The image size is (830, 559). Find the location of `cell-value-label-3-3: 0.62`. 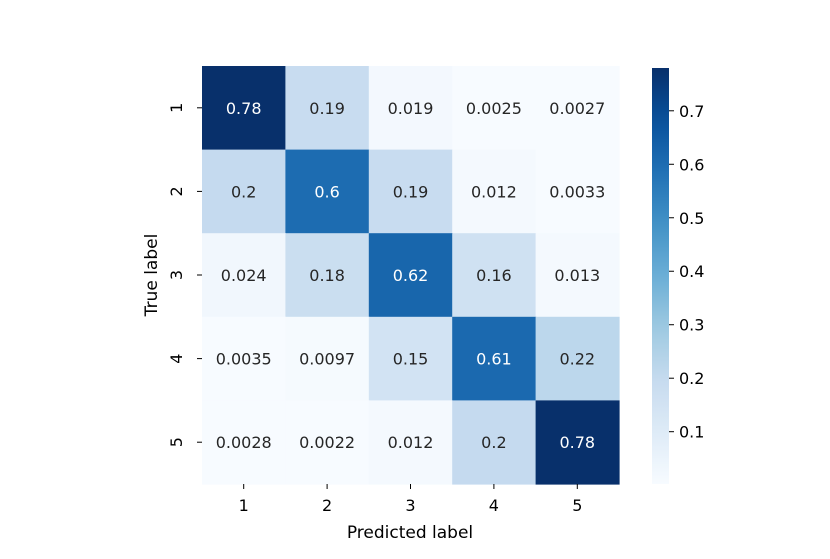

cell-value-label-3-3: 0.62 is located at coordinates (411, 275).